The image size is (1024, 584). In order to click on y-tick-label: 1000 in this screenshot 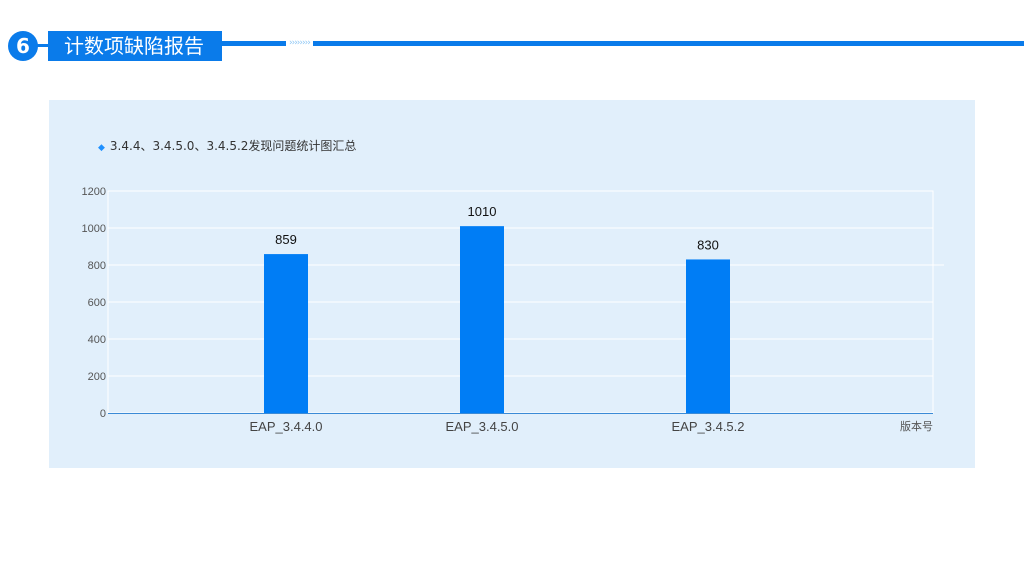, I will do `click(94, 229)`.